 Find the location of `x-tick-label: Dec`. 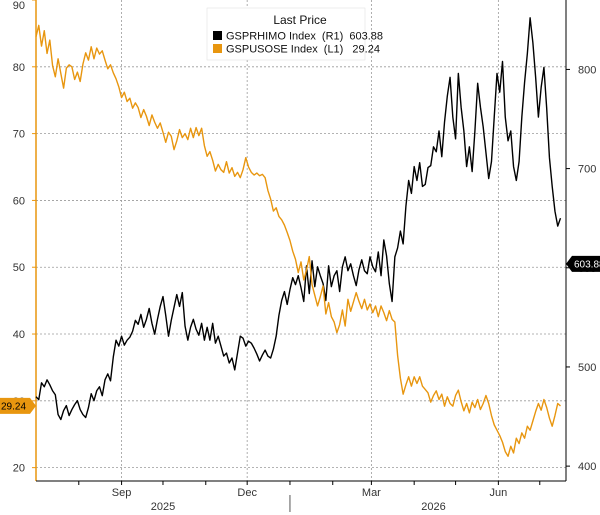

x-tick-label: Dec is located at coordinates (247, 493).